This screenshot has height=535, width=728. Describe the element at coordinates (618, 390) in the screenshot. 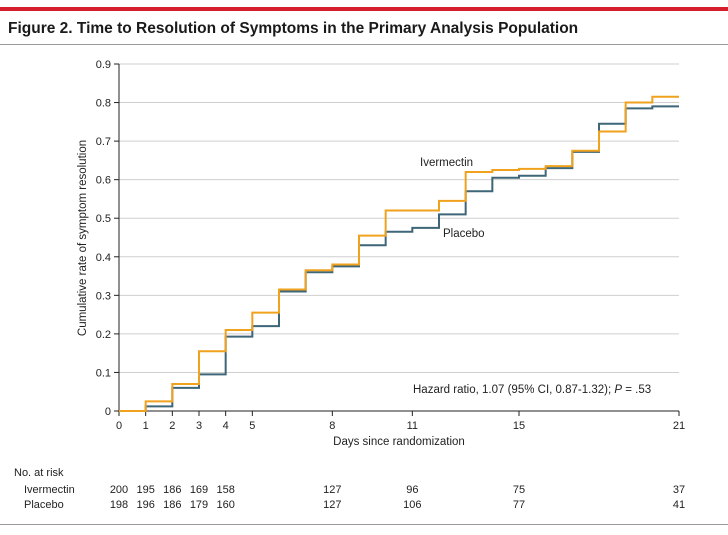

I see `p-symbol: P` at that location.